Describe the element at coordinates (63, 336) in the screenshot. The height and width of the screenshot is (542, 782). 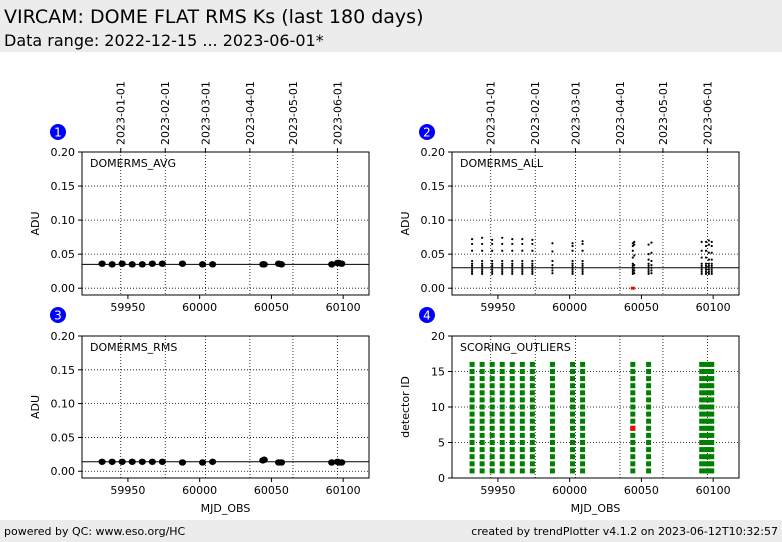
I see `y-tick-label: 0.20` at that location.